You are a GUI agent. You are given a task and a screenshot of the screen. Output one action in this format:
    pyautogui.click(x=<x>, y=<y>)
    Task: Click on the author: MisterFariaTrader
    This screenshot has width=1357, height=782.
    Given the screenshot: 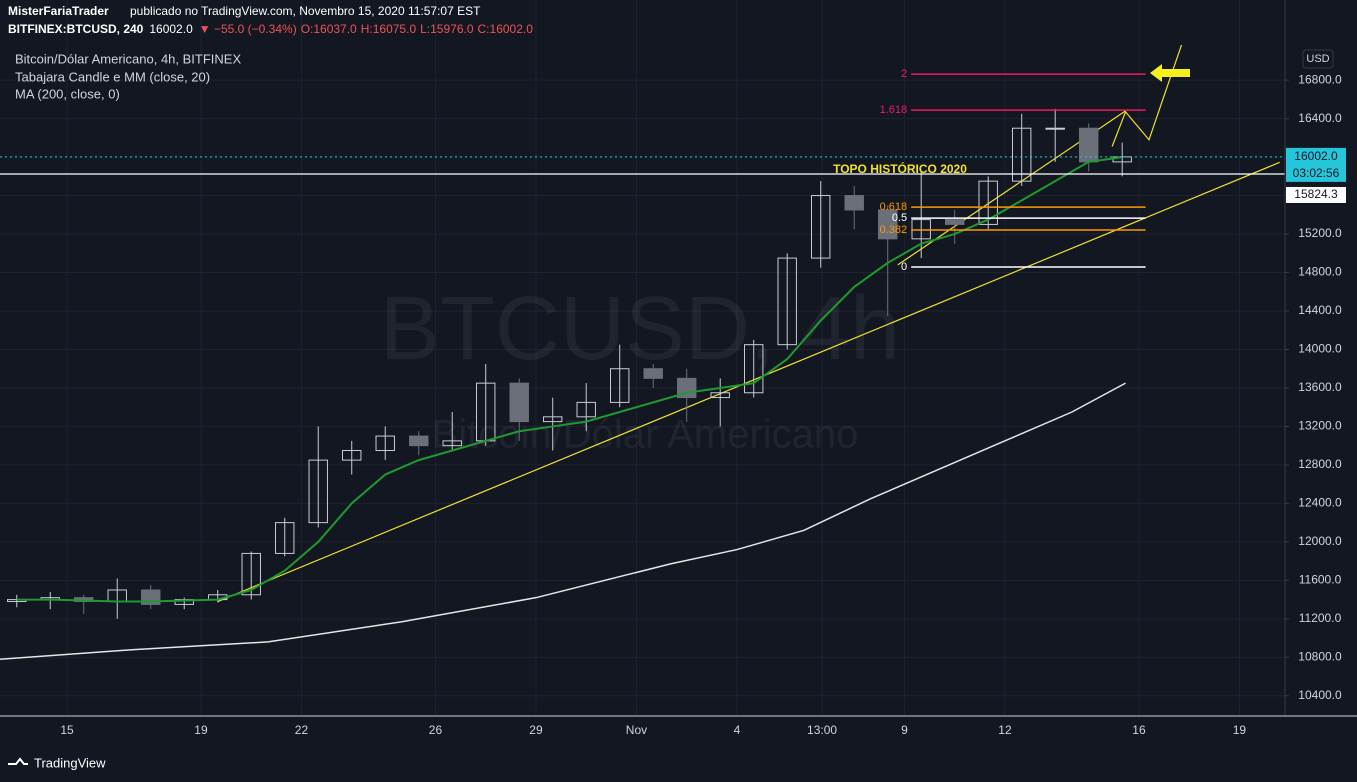 What is the action you would take?
    pyautogui.click(x=58, y=11)
    